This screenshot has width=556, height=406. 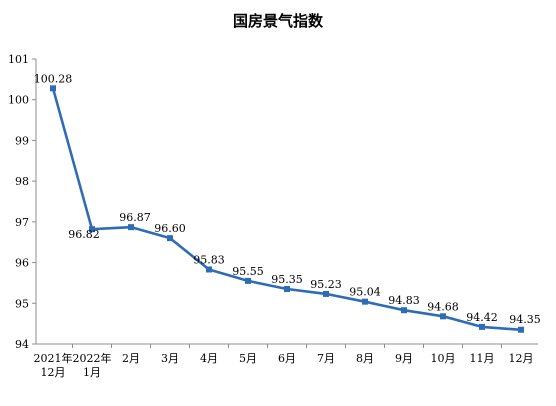 I want to click on data-label: 95.55, so click(x=248, y=271).